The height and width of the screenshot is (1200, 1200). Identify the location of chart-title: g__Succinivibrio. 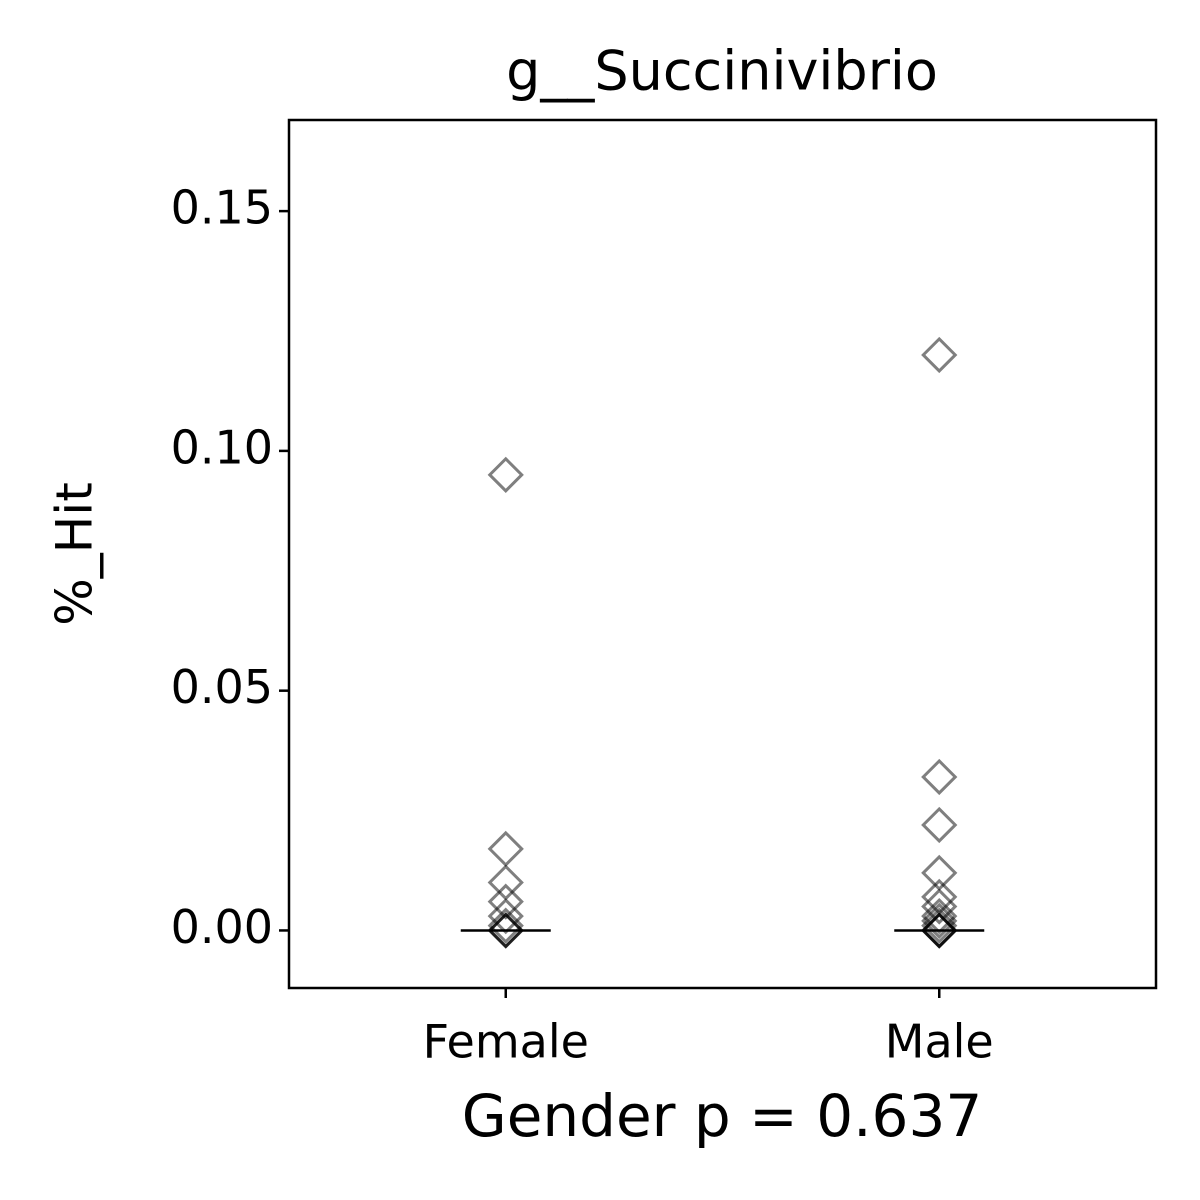
(722, 71).